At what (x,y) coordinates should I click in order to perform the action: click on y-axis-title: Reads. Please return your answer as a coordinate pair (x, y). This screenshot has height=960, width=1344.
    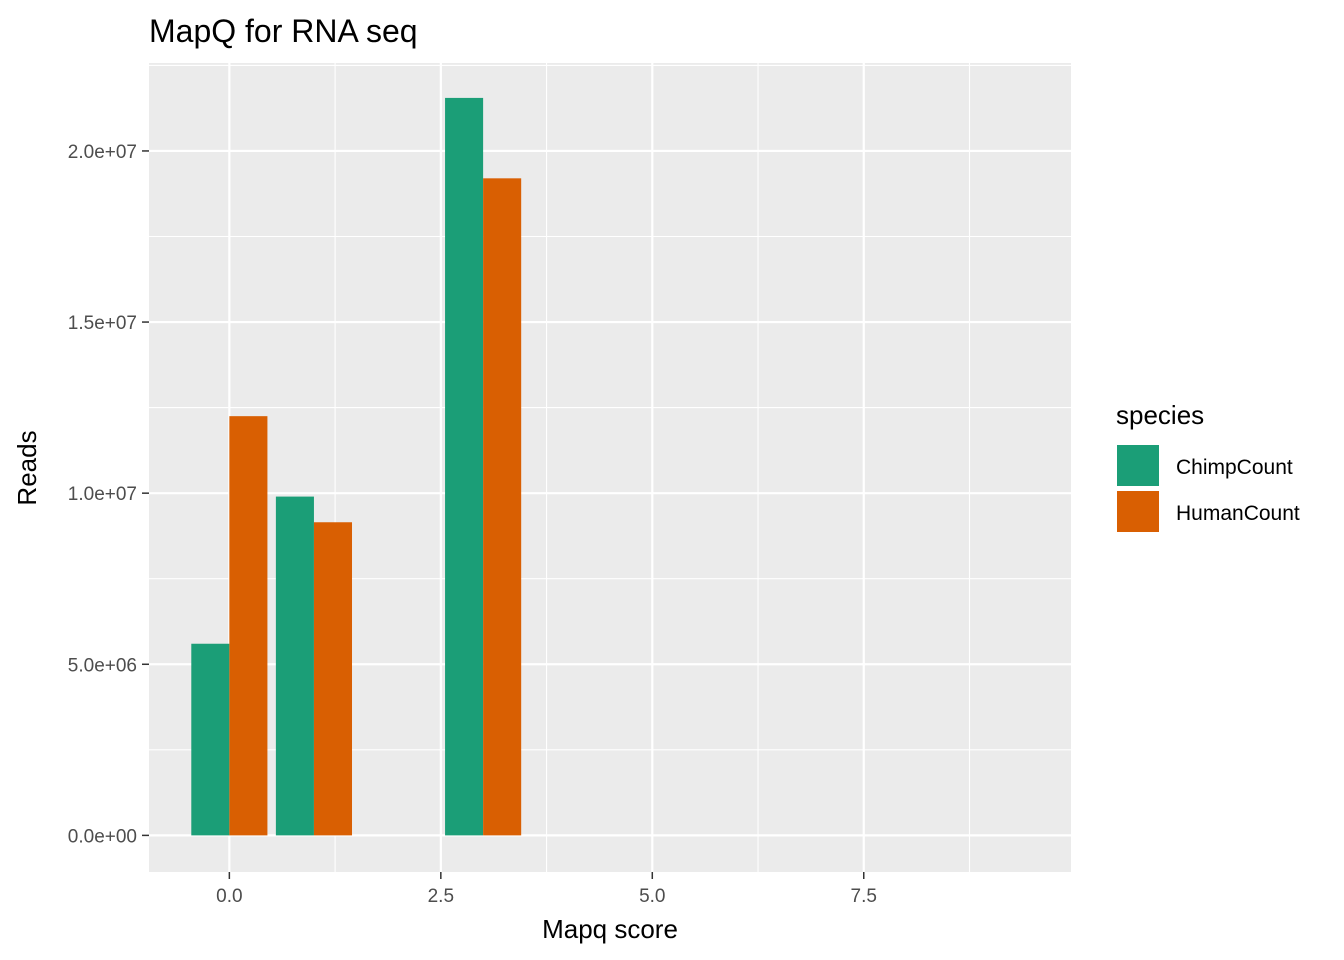
    Looking at the image, I should click on (27, 467).